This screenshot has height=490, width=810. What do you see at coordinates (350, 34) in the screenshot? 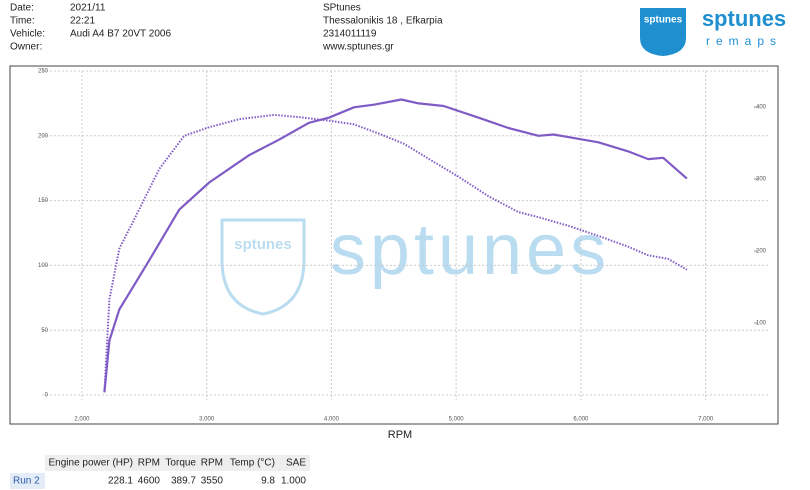
I see `company-info: 2314011119` at bounding box center [350, 34].